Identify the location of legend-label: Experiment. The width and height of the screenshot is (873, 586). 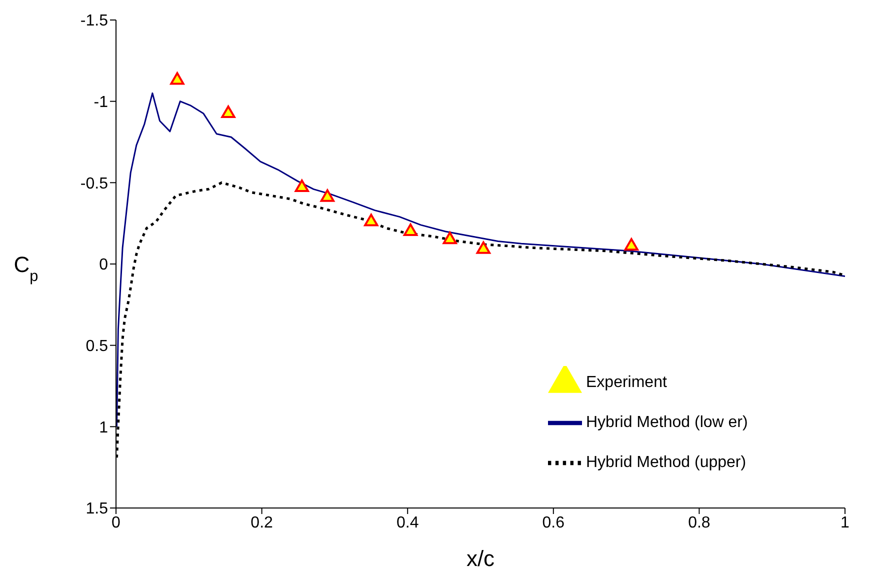
(626, 382).